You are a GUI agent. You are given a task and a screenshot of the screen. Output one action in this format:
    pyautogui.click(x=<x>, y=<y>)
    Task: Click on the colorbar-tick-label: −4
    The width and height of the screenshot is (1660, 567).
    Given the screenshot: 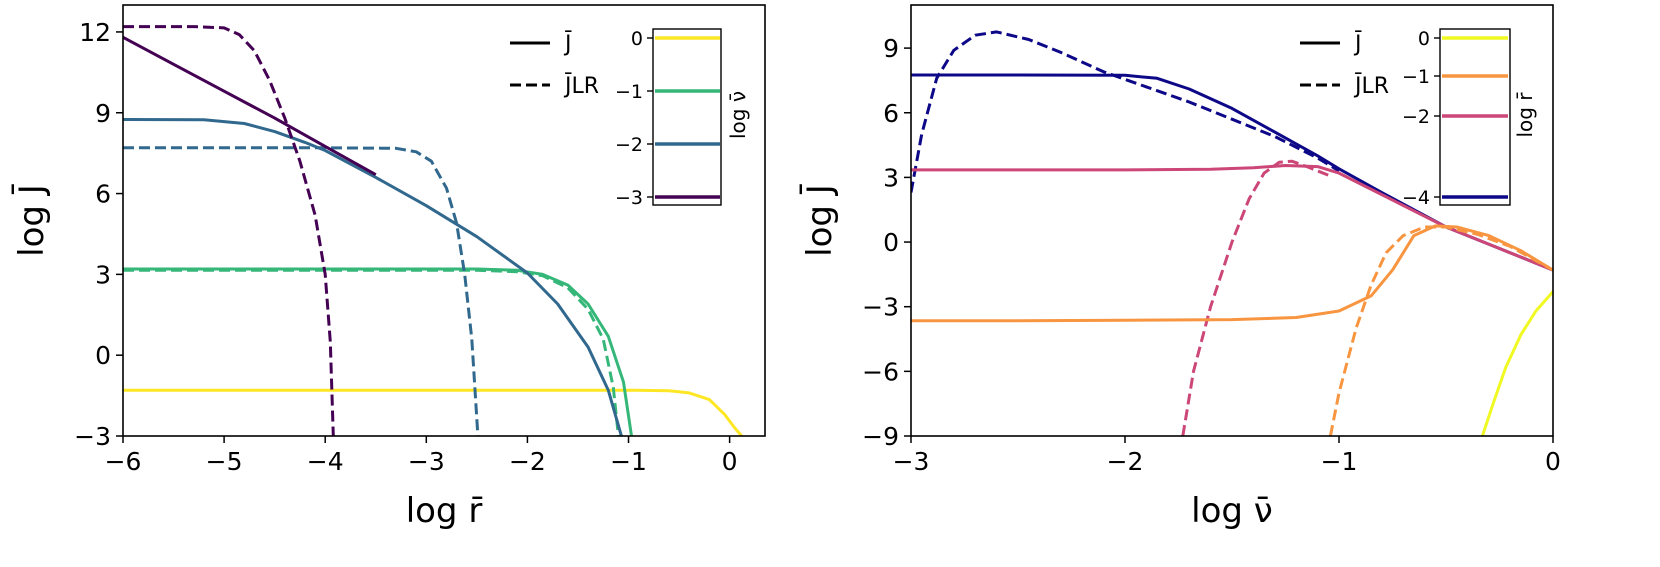 What is the action you would take?
    pyautogui.click(x=1416, y=198)
    